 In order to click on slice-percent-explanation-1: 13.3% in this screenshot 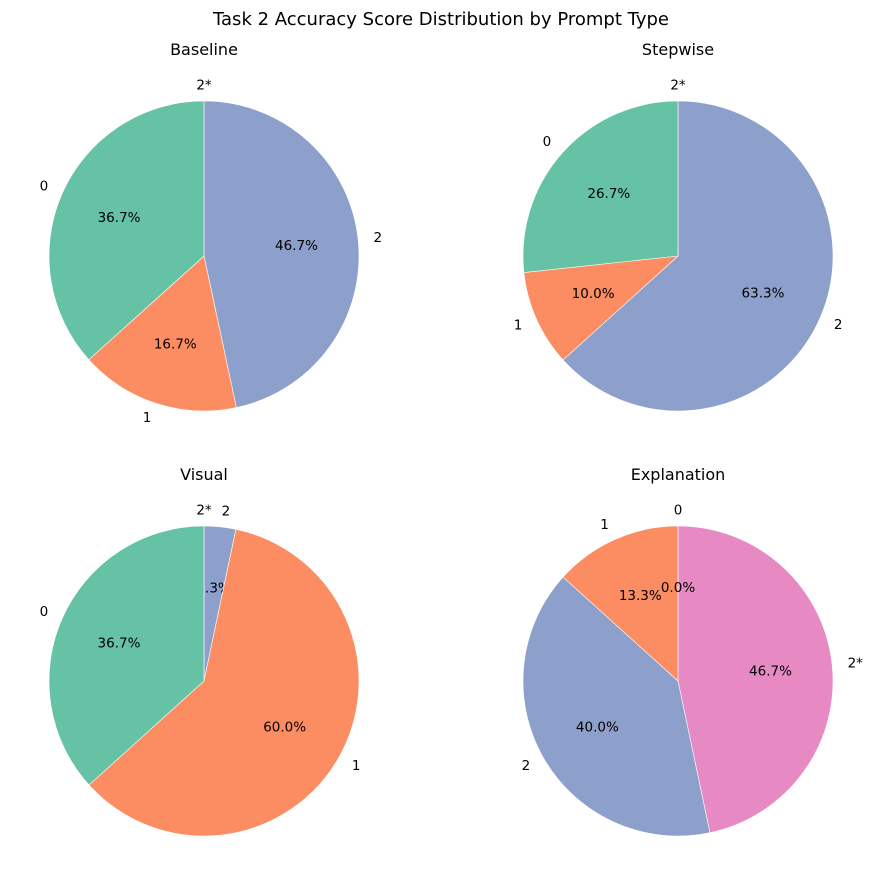, I will do `click(640, 596)`.